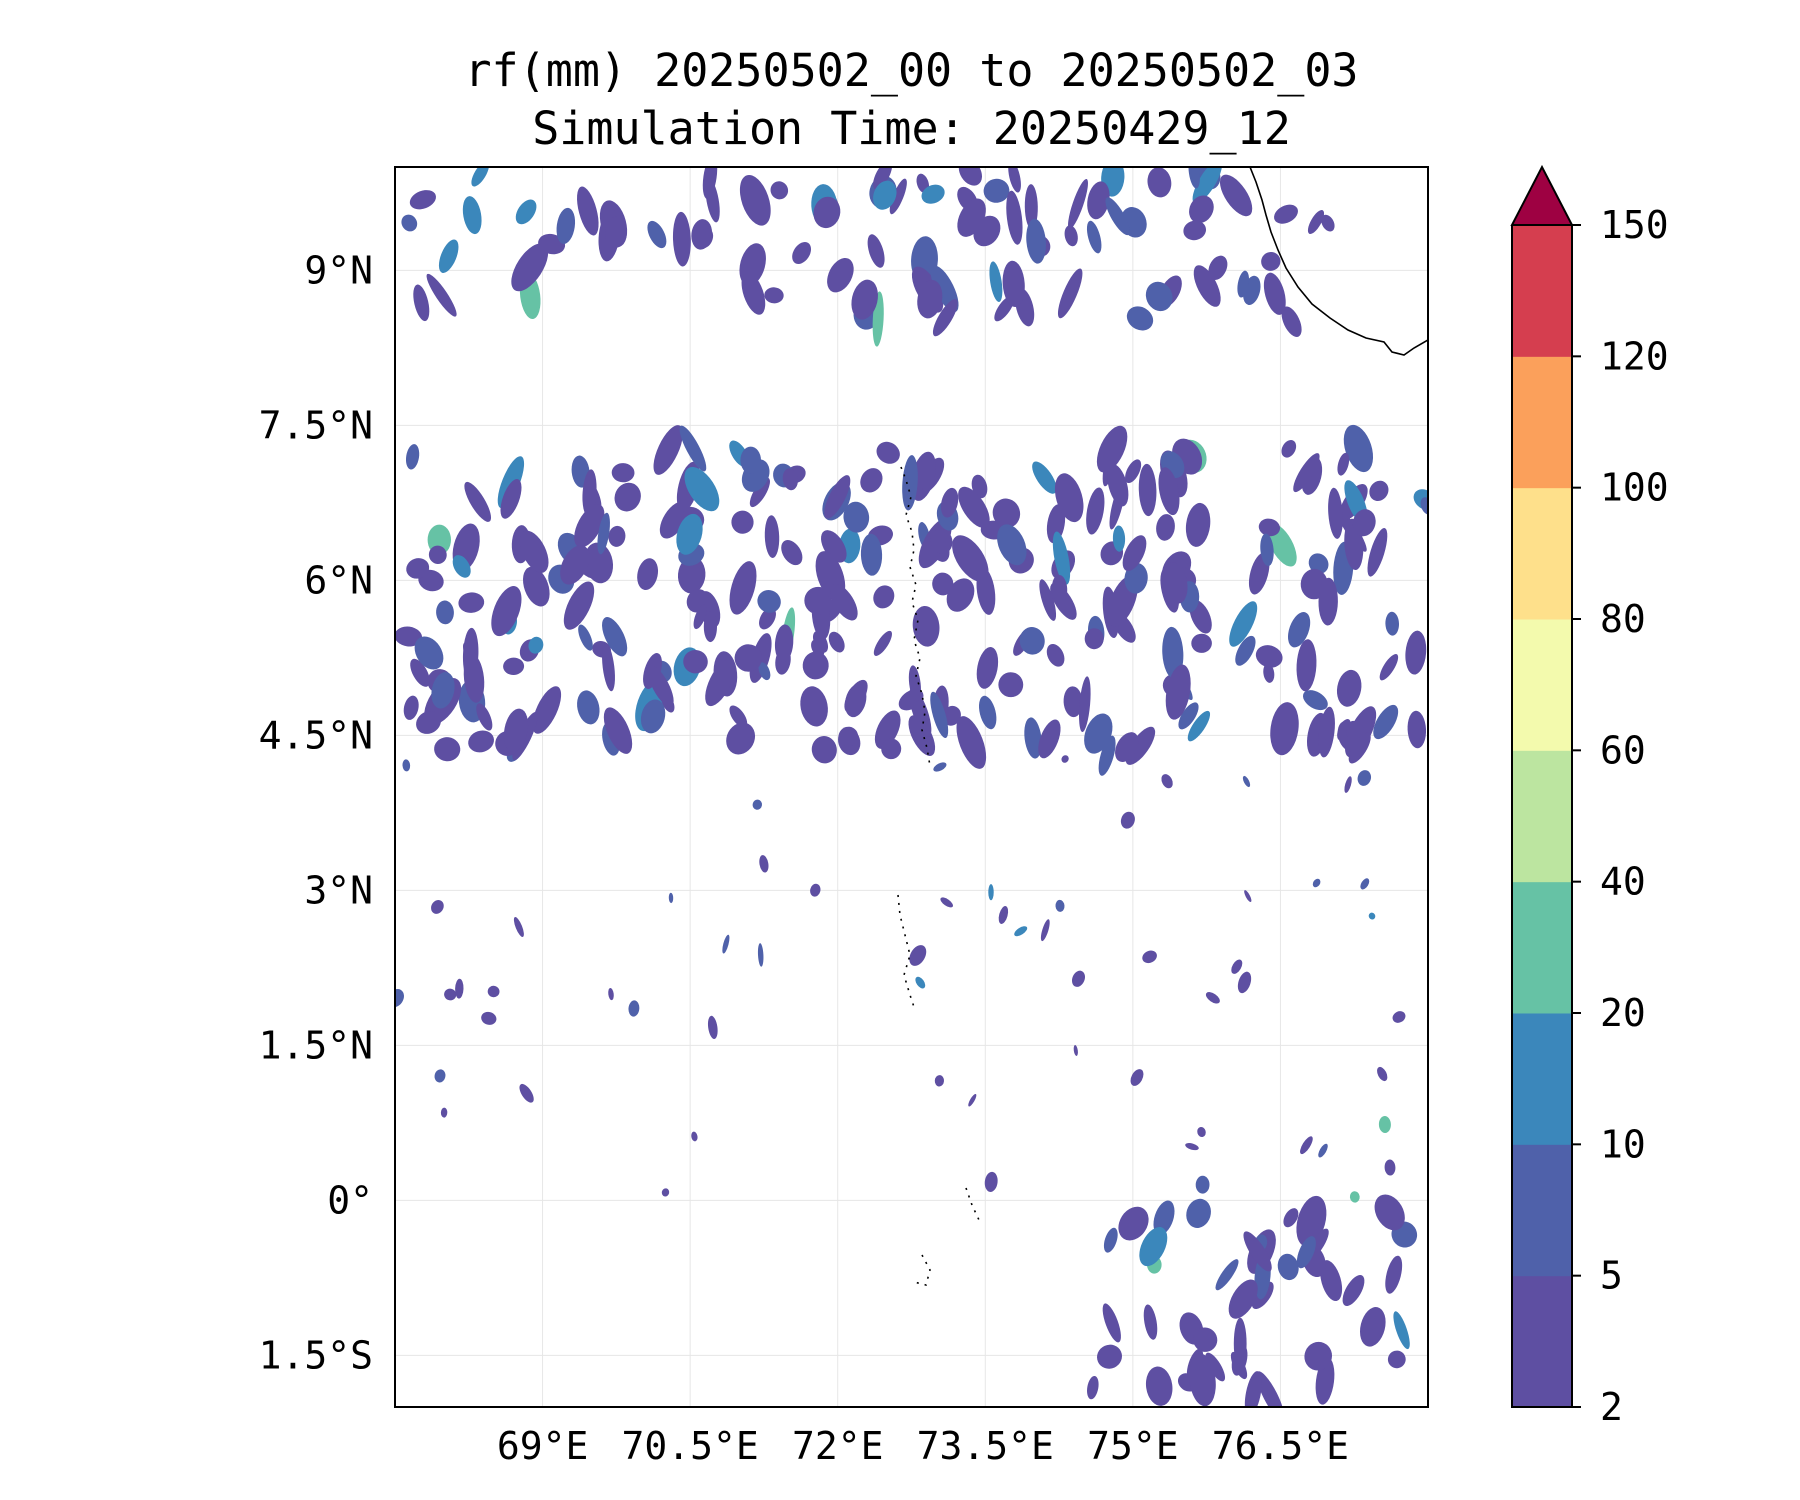 The image size is (1800, 1500). Describe the element at coordinates (543, 1446) in the screenshot. I see `x-tick-label: 69°E` at that location.